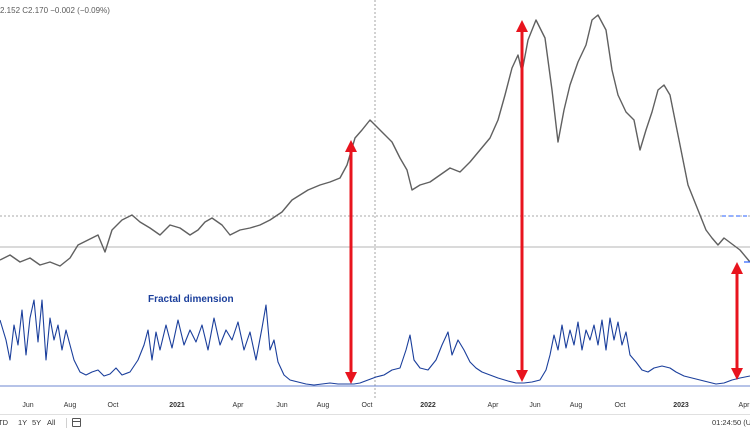 This screenshot has height=430, width=750. I want to click on indicator-label: Fractal dimension, so click(191, 299).